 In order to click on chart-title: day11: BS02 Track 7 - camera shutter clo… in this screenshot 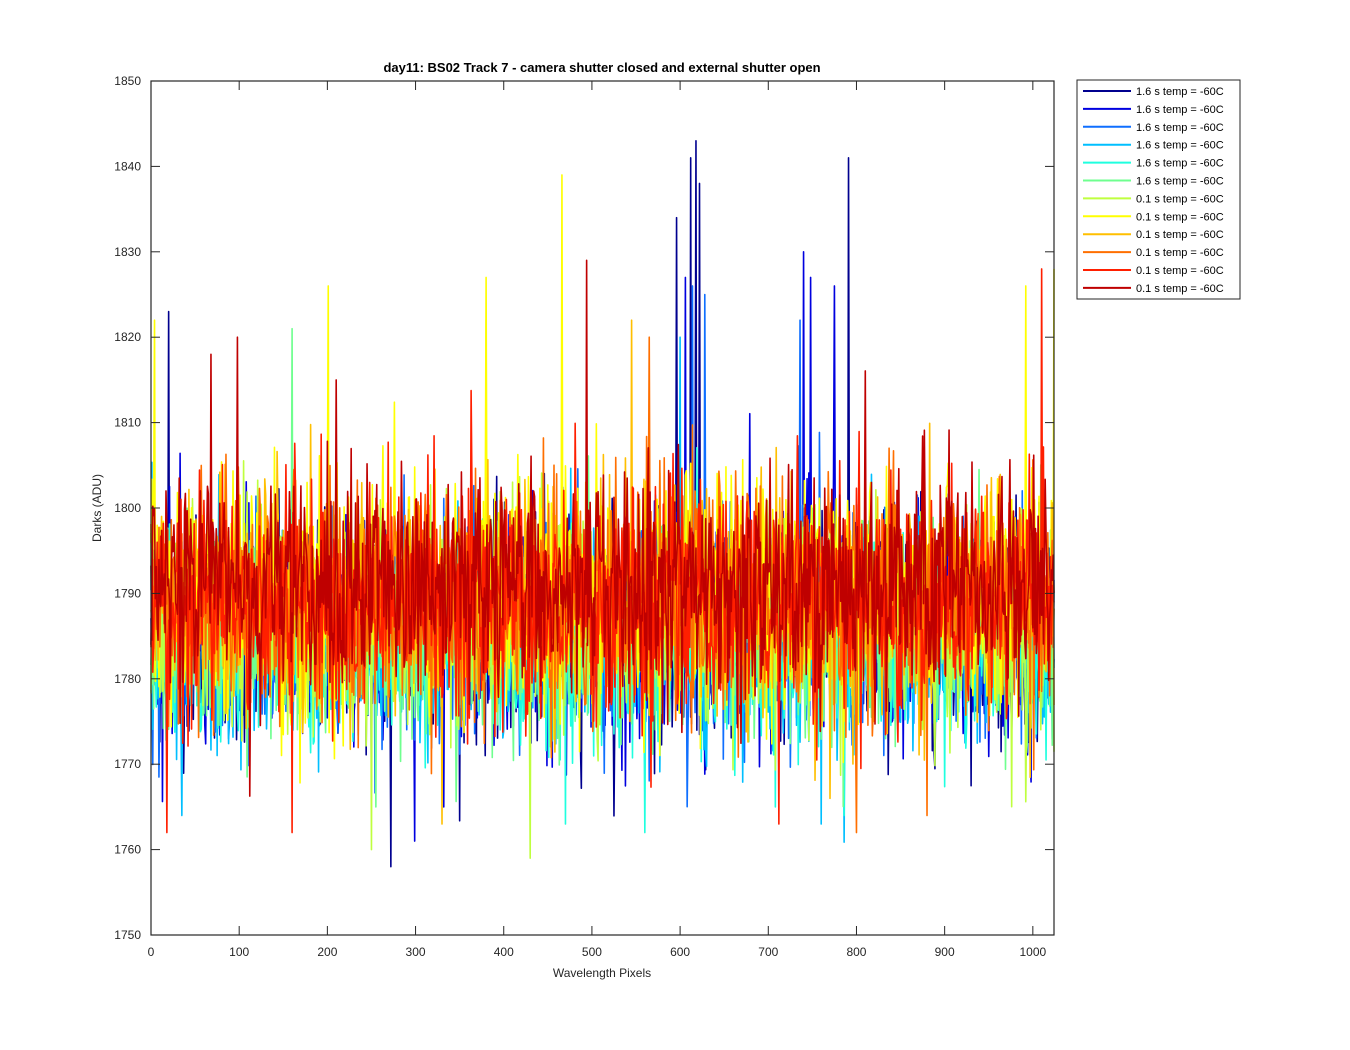, I will do `click(601, 67)`.